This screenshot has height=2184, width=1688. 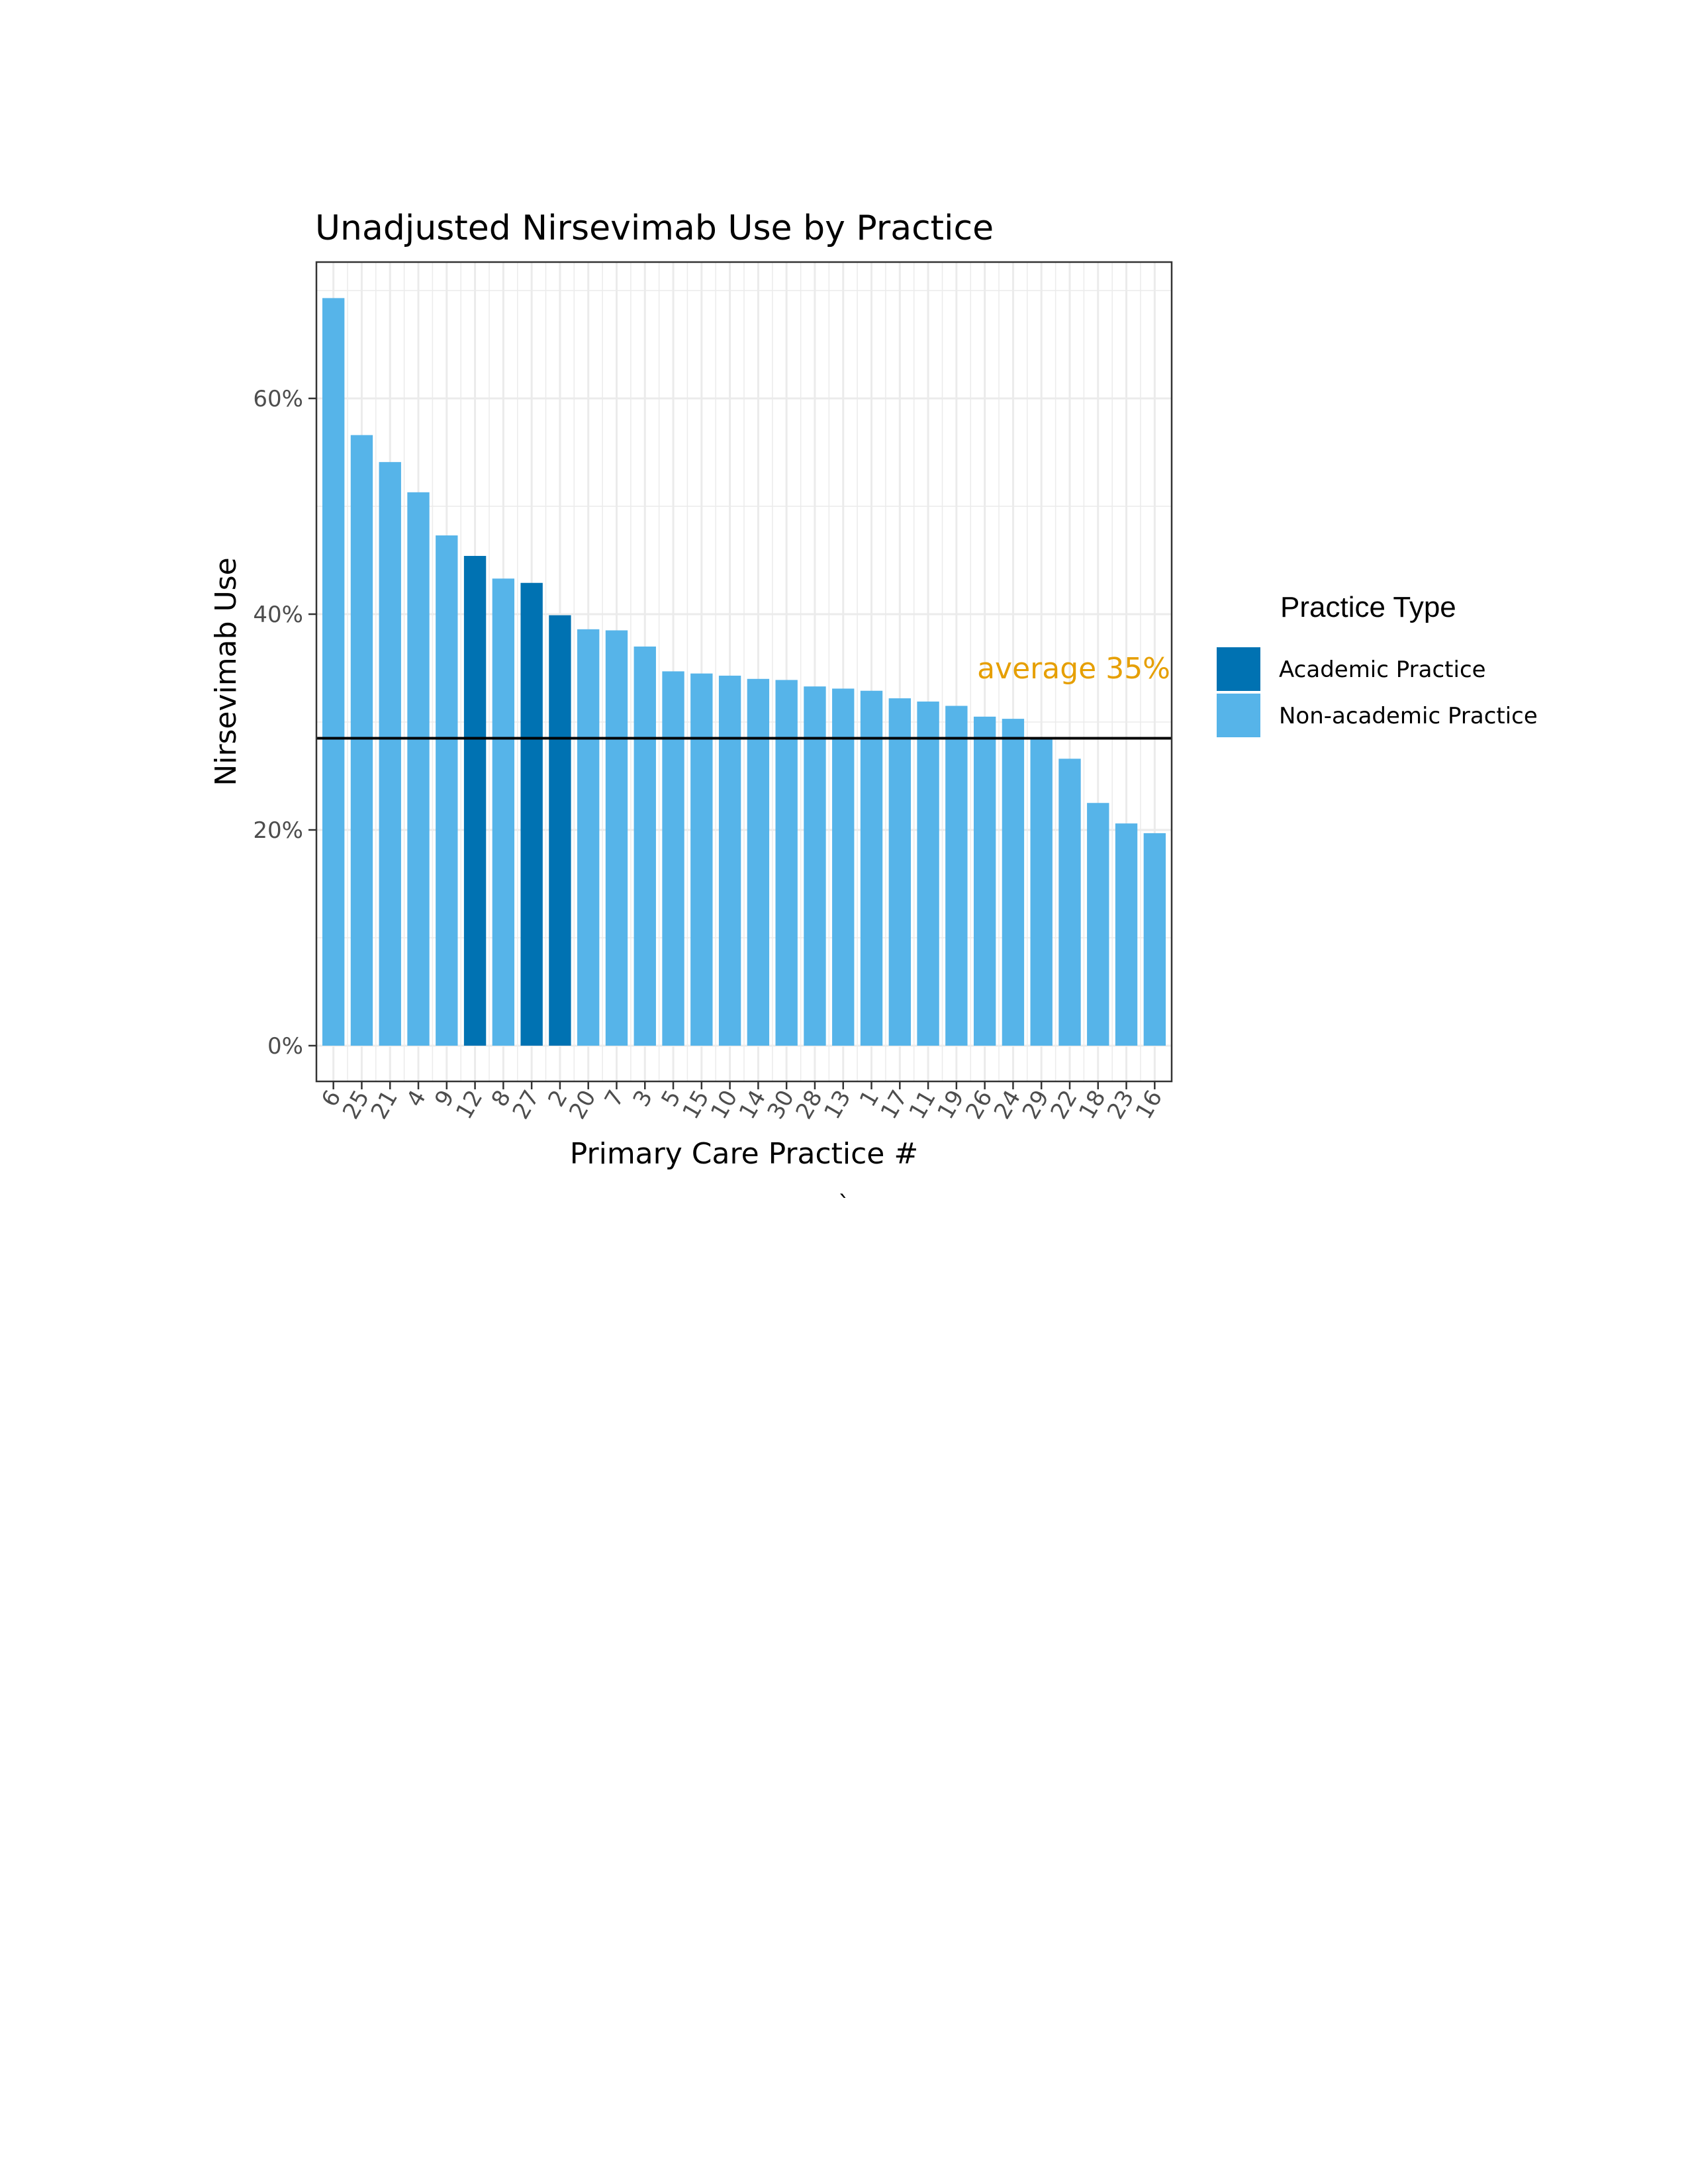 I want to click on x-tick-label: 4, so click(x=416, y=1099).